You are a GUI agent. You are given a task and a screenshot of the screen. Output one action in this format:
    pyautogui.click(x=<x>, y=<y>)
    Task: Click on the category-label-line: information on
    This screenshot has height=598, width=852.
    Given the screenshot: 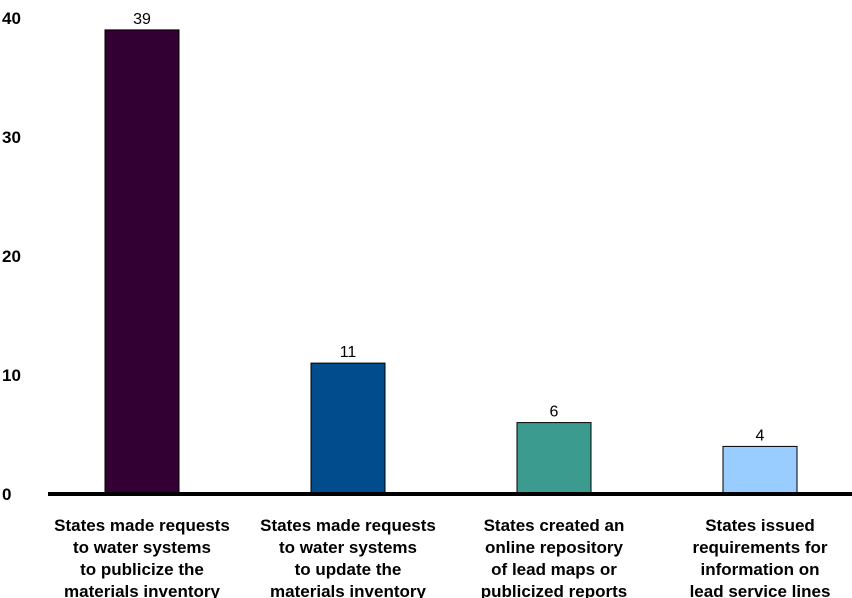 What is the action you would take?
    pyautogui.click(x=760, y=569)
    